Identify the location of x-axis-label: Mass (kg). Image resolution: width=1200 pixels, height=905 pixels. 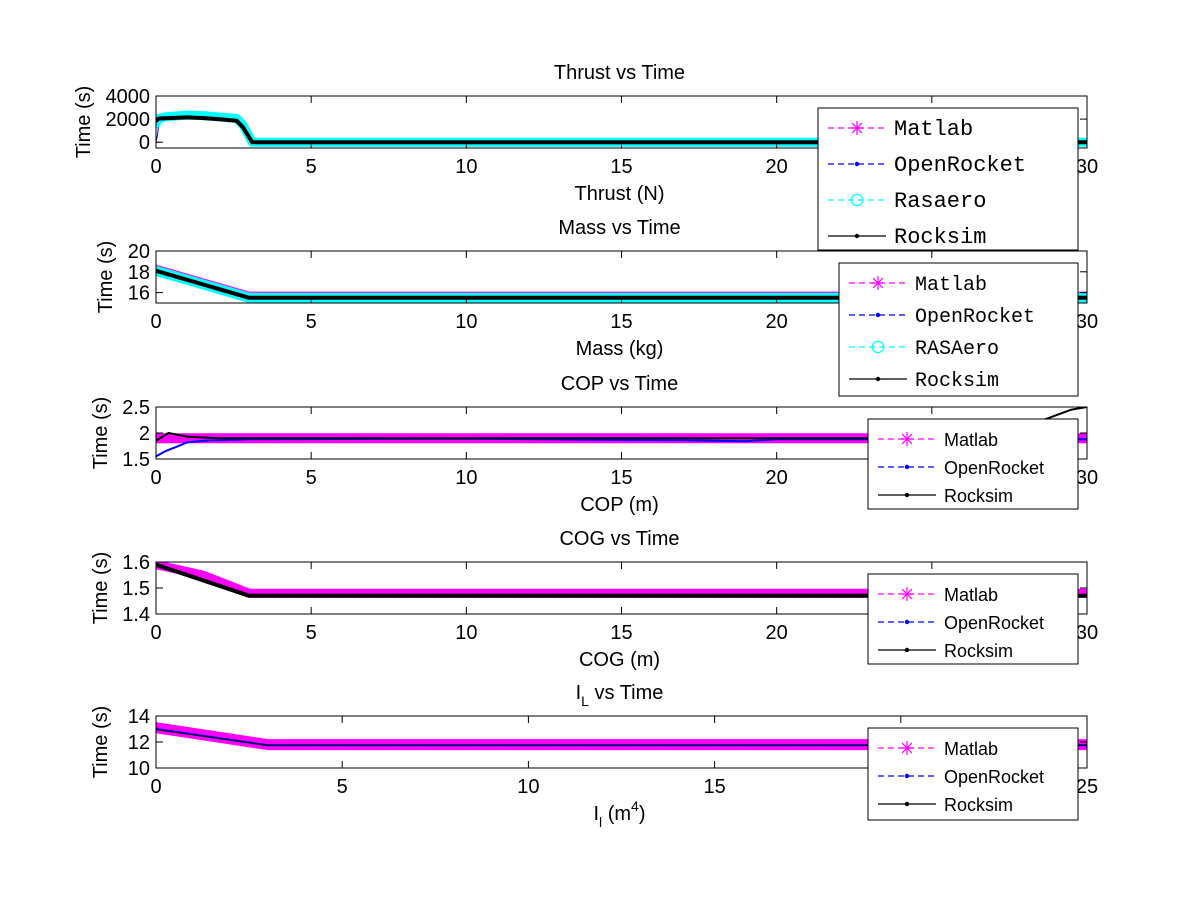
(620, 349).